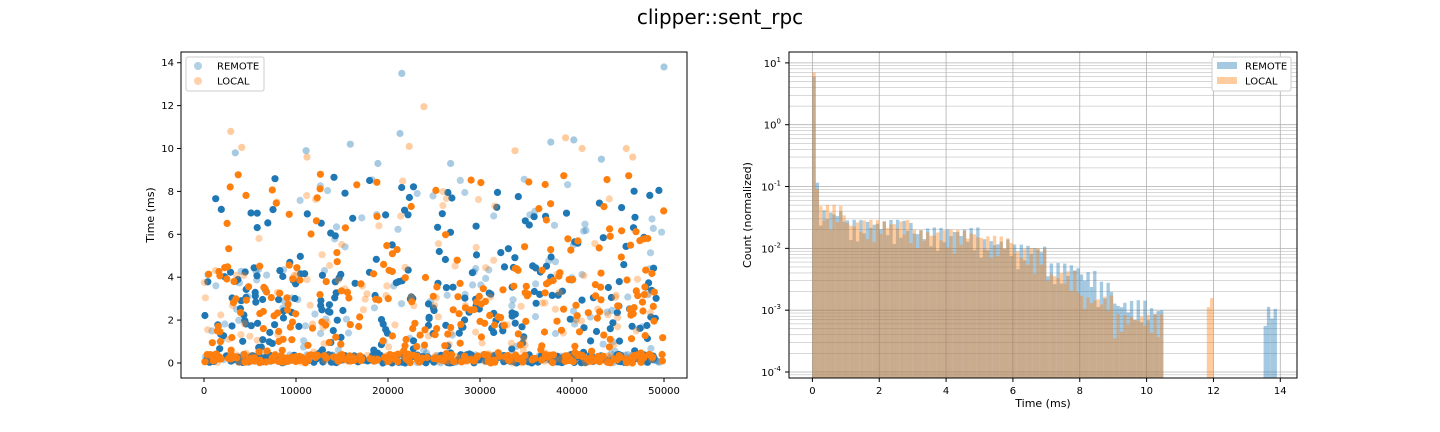 The image size is (1440, 432). I want to click on histogram-x-tick-label: 2, so click(879, 391).